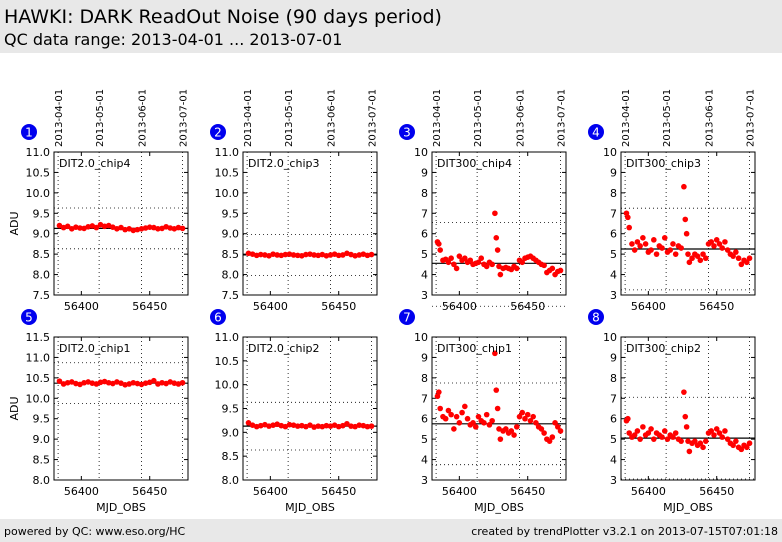  I want to click on y-tick-label: 11.0, so click(227, 337).